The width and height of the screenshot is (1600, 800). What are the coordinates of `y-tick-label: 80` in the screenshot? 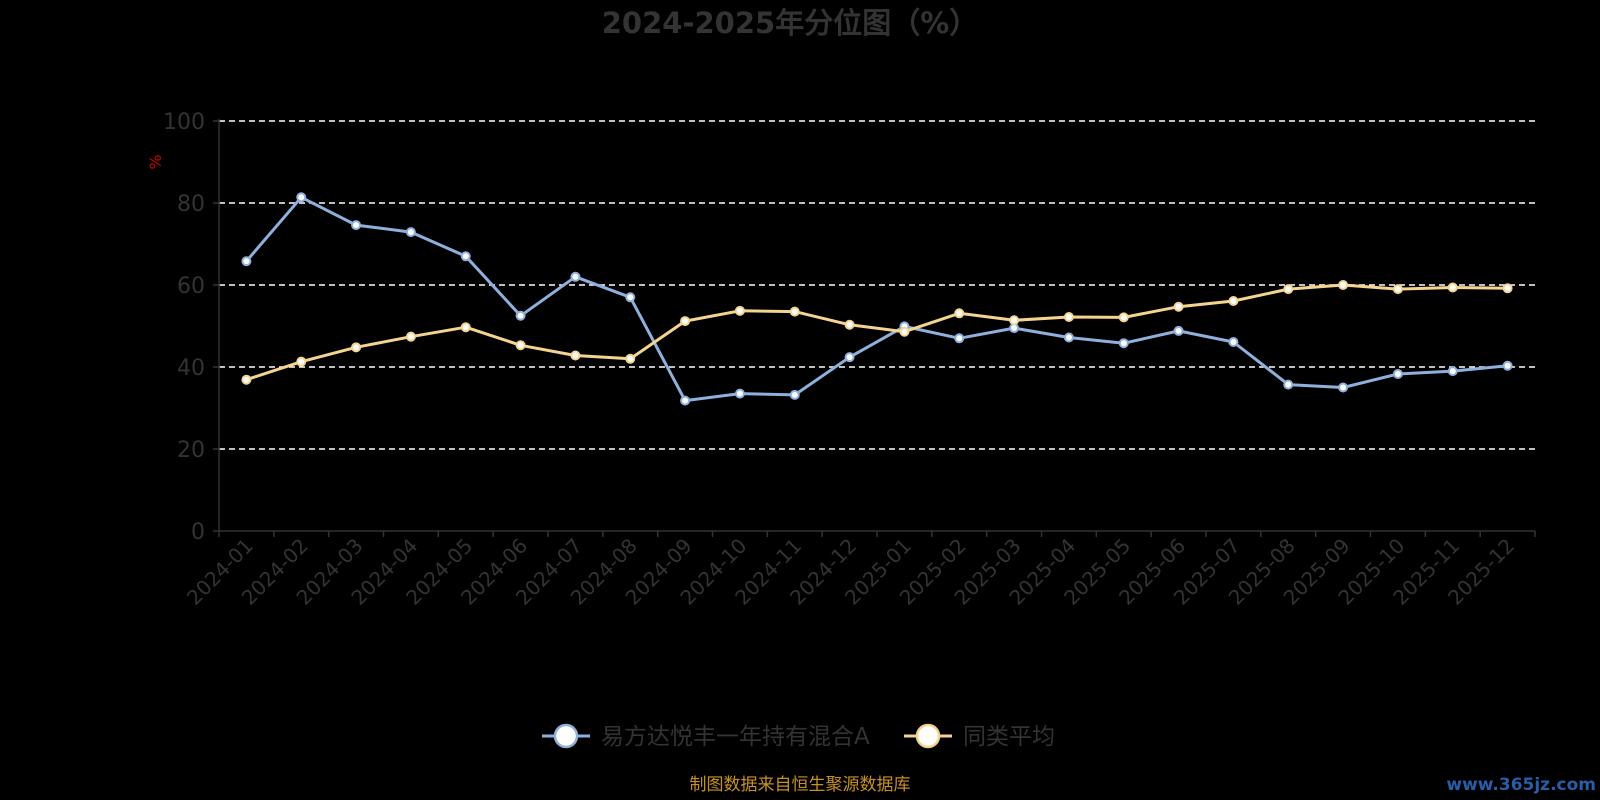 It's located at (191, 204).